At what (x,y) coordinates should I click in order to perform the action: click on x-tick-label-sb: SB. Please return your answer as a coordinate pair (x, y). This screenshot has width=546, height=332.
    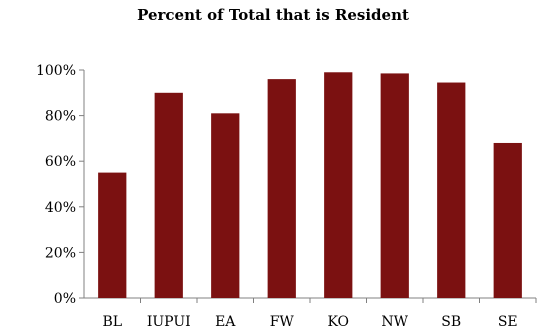
    Looking at the image, I should click on (451, 322).